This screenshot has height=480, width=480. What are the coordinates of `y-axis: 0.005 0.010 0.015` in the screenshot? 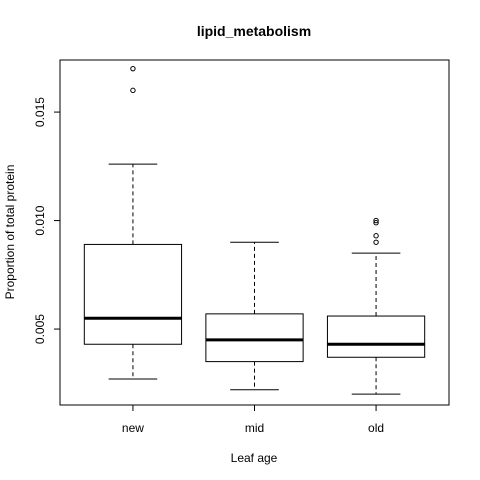 It's located at (46, 220).